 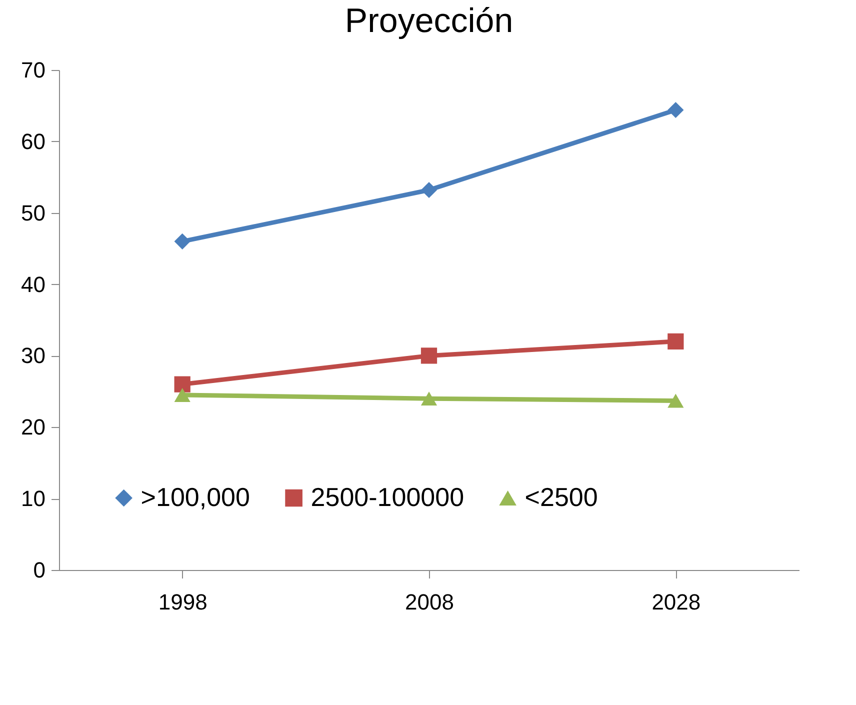 What do you see at coordinates (387, 497) in the screenshot?
I see `legend-label: 2500-100000` at bounding box center [387, 497].